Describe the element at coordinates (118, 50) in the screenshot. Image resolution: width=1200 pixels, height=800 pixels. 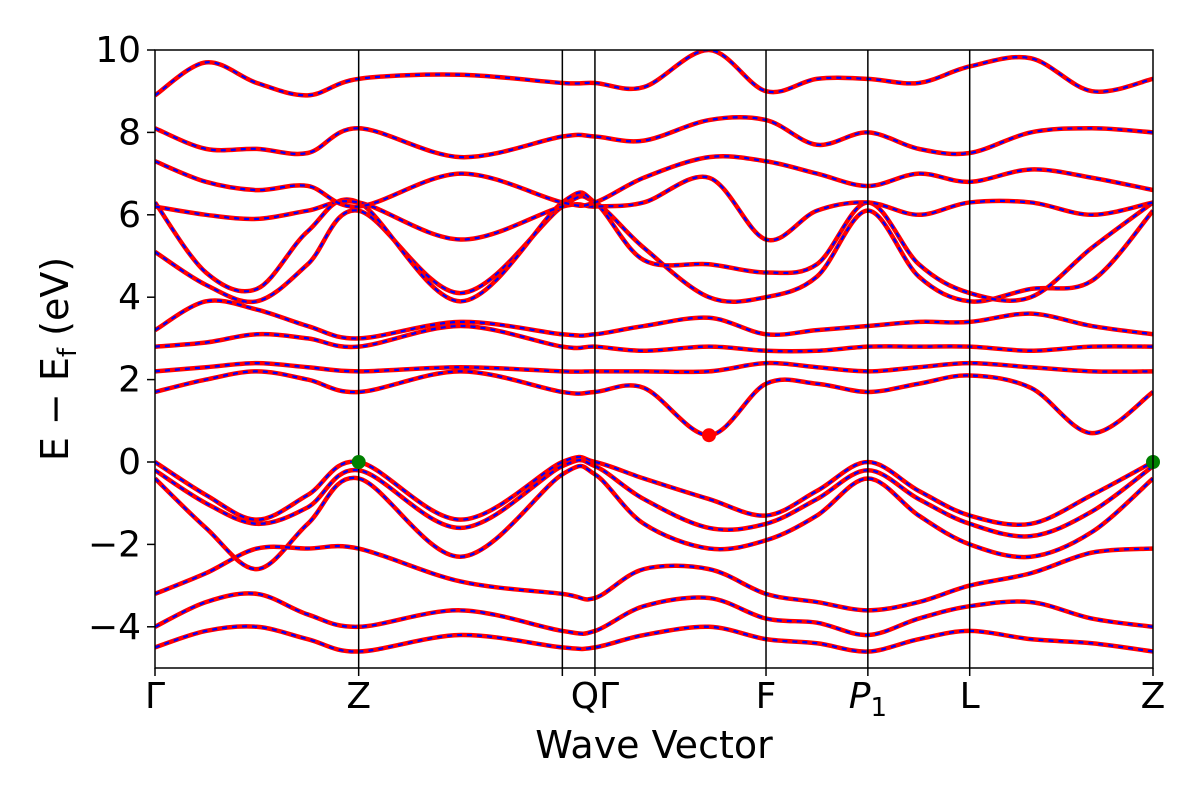
I see `y-tick-label: 10` at that location.